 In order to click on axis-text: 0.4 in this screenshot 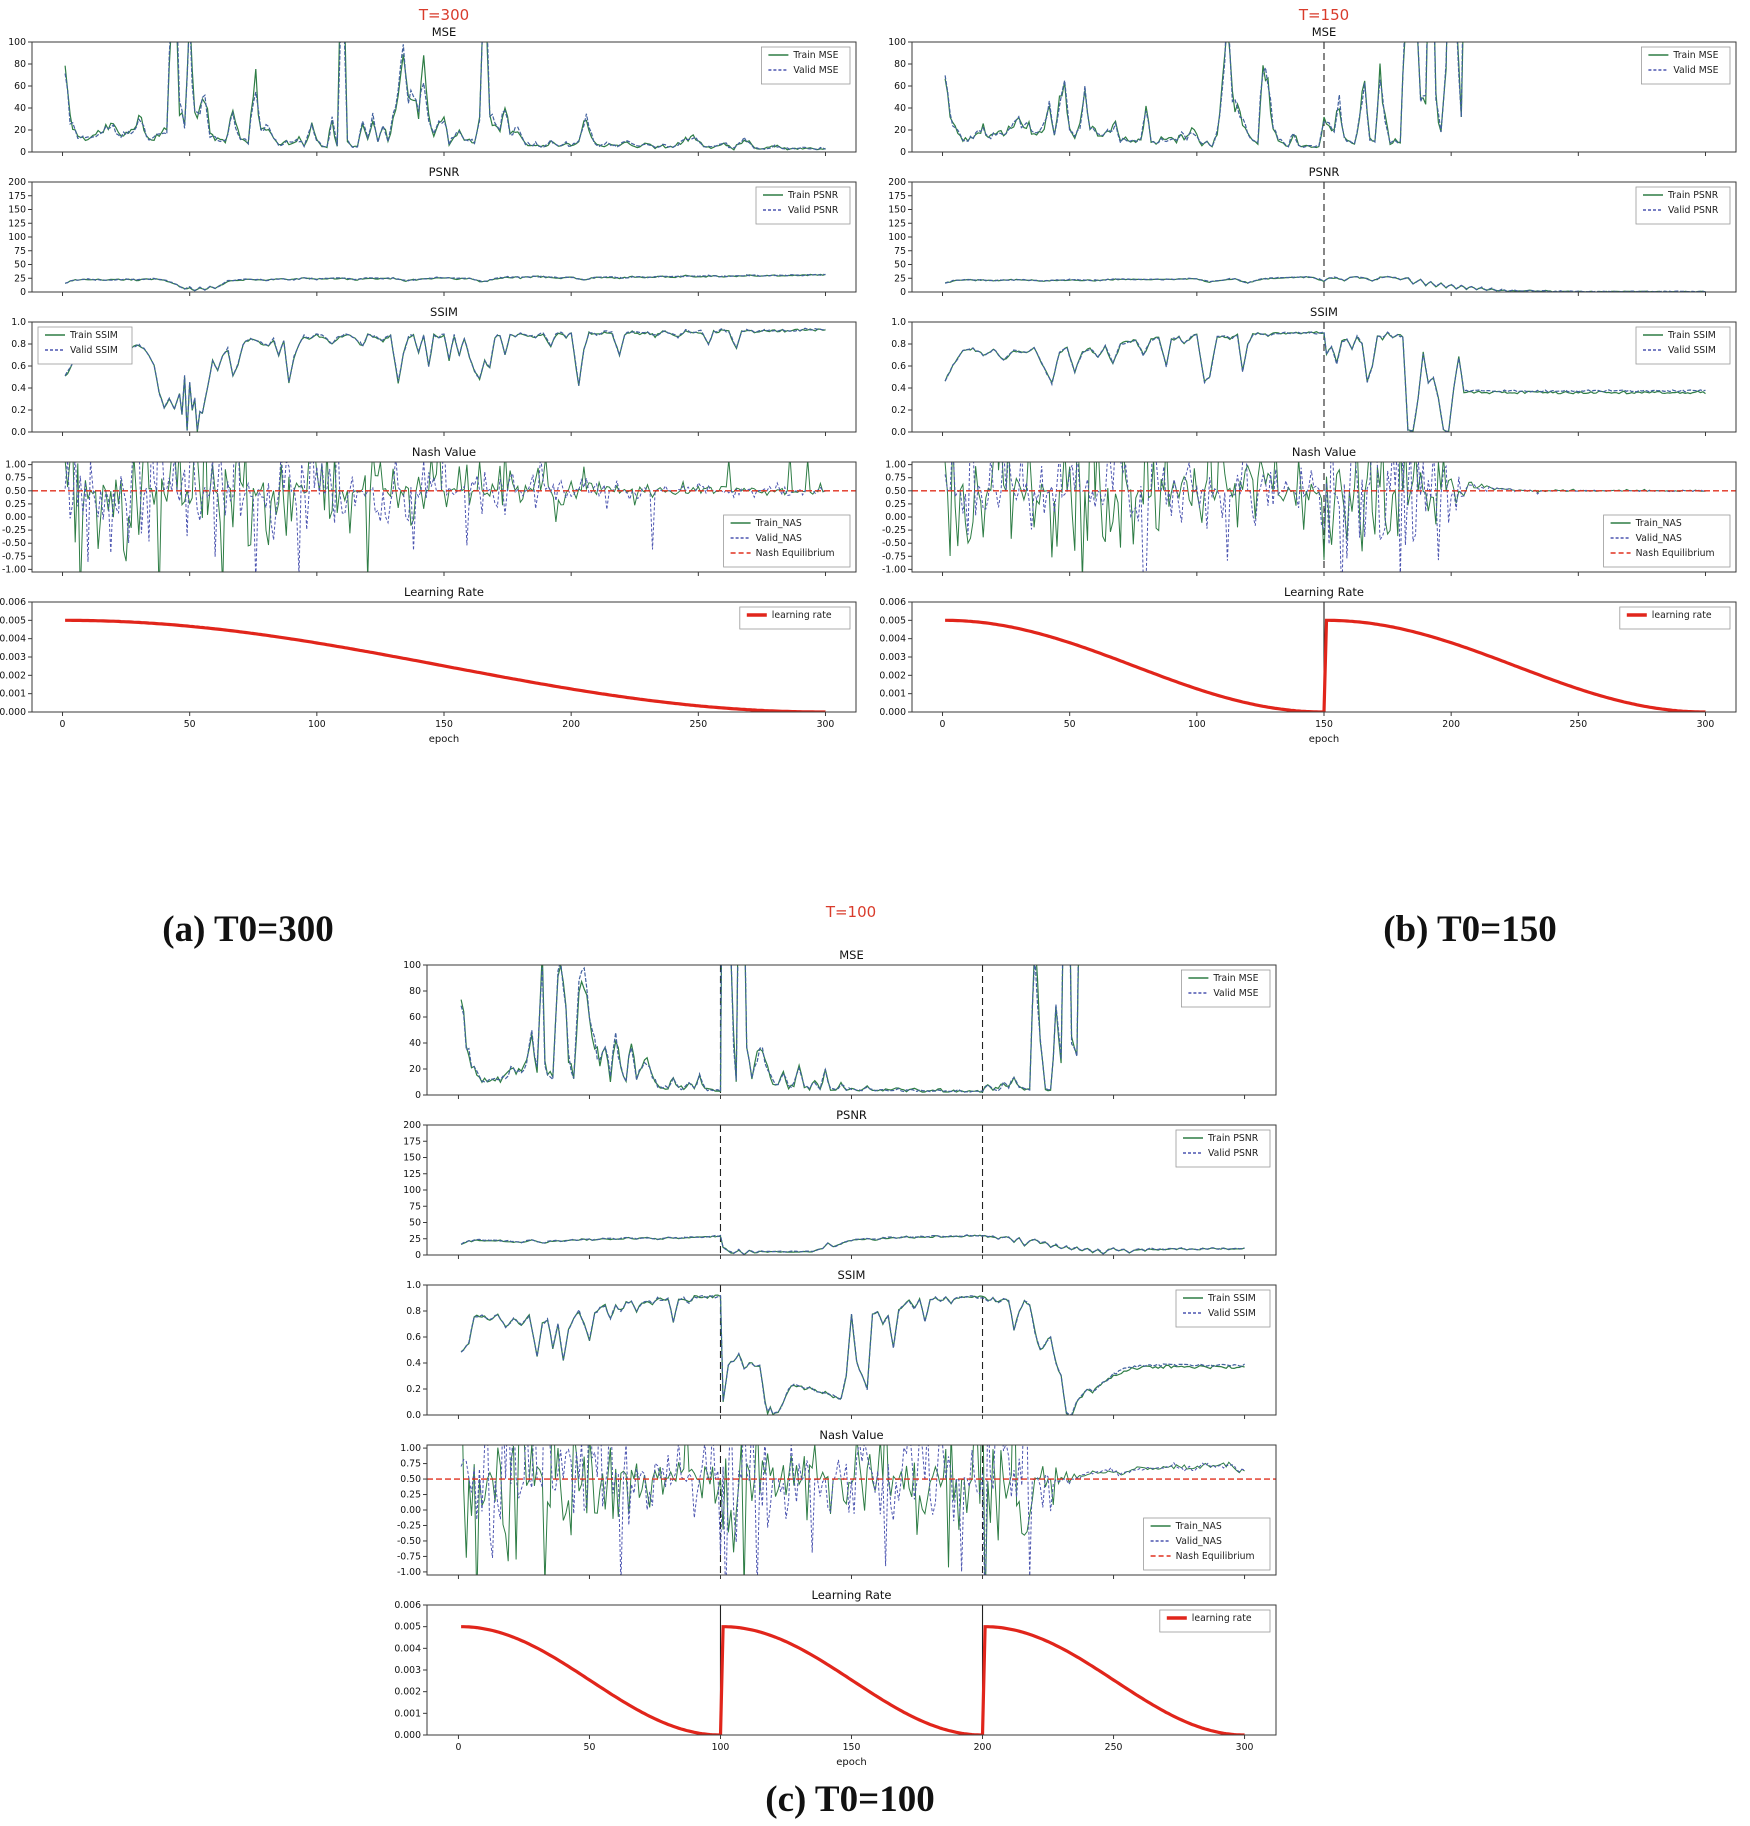, I will do `click(18, 388)`.